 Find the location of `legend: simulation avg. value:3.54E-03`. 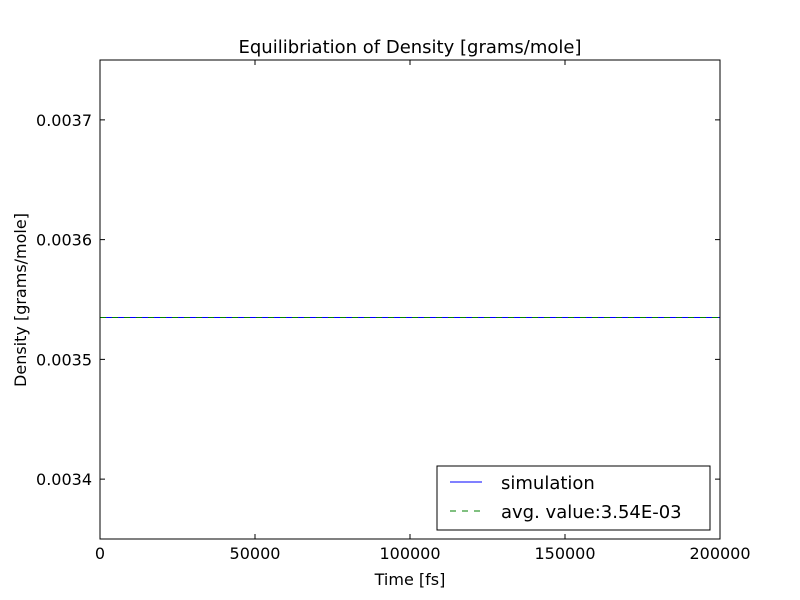

legend: simulation avg. value:3.54E-03 is located at coordinates (573, 498).